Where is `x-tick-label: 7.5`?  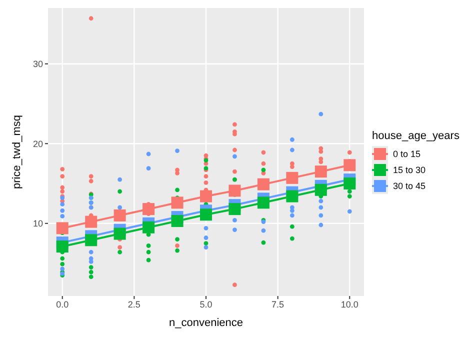
x-tick-label: 7.5 is located at coordinates (278, 304).